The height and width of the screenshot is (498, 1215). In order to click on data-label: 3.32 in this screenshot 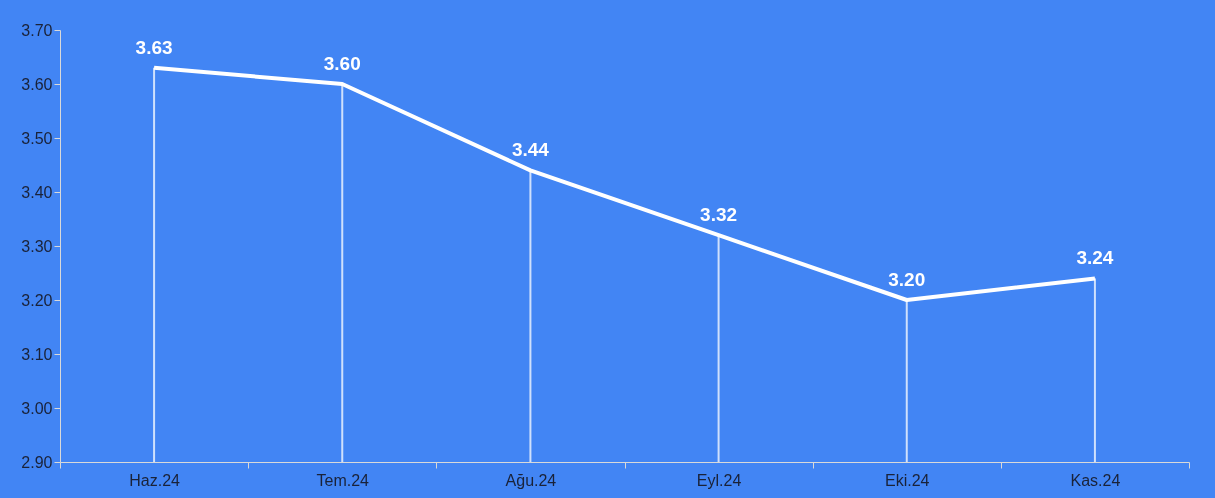, I will do `click(719, 215)`.